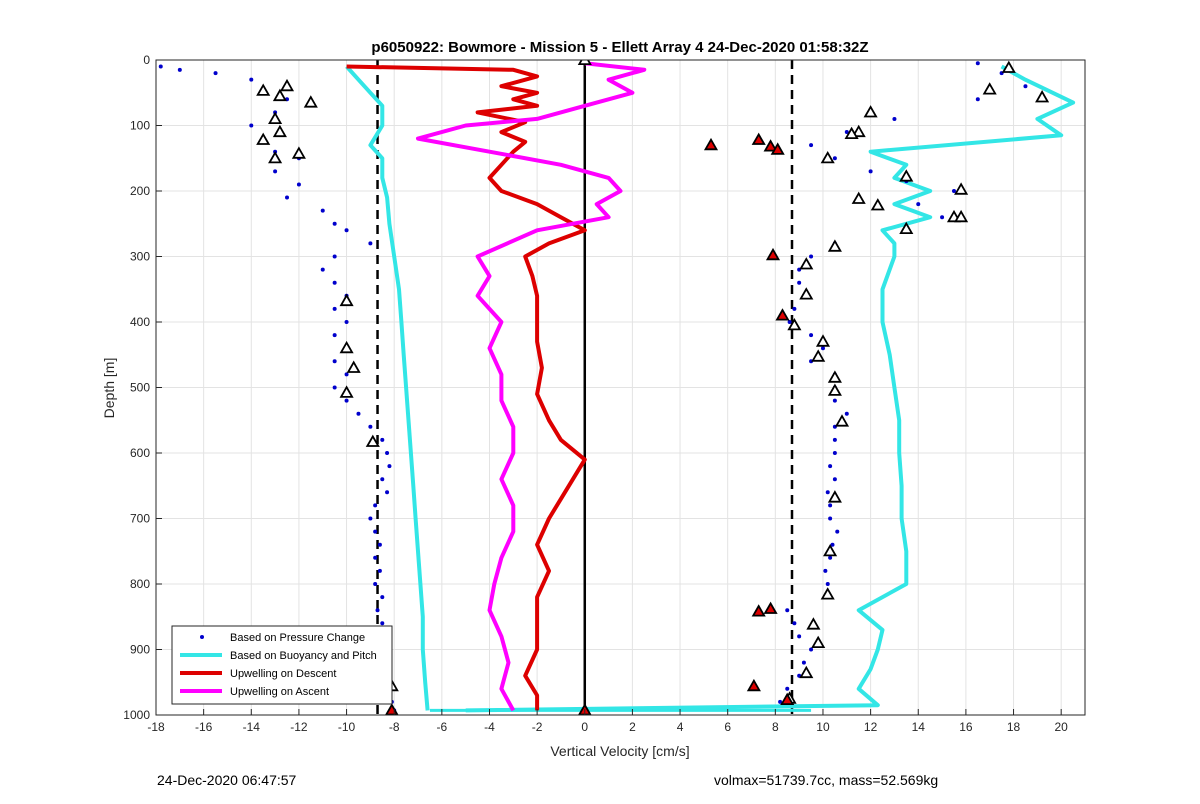  What do you see at coordinates (283, 674) in the screenshot?
I see `legend-entry: Upwelling on Descent` at bounding box center [283, 674].